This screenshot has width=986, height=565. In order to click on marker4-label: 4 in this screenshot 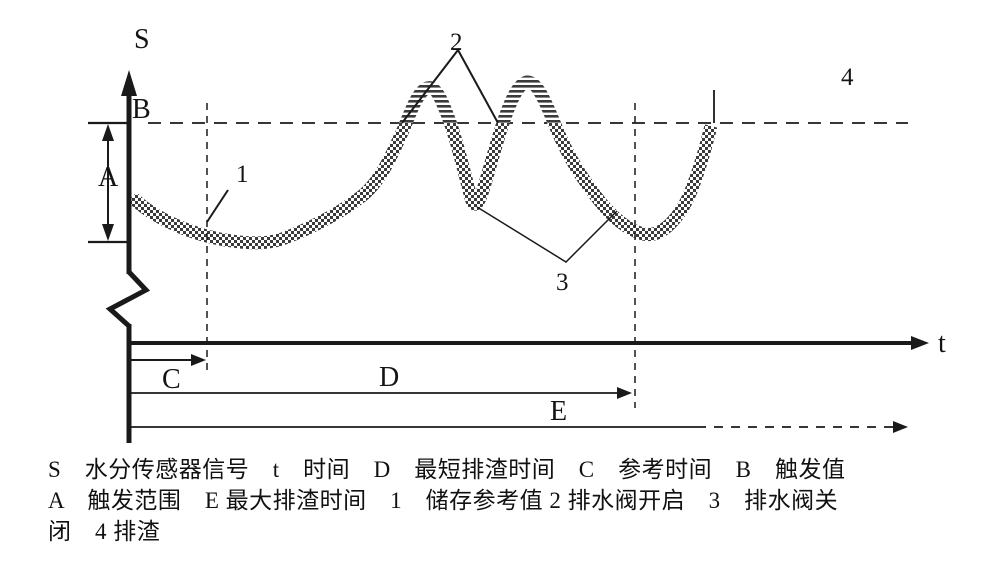, I will do `click(847, 77)`.